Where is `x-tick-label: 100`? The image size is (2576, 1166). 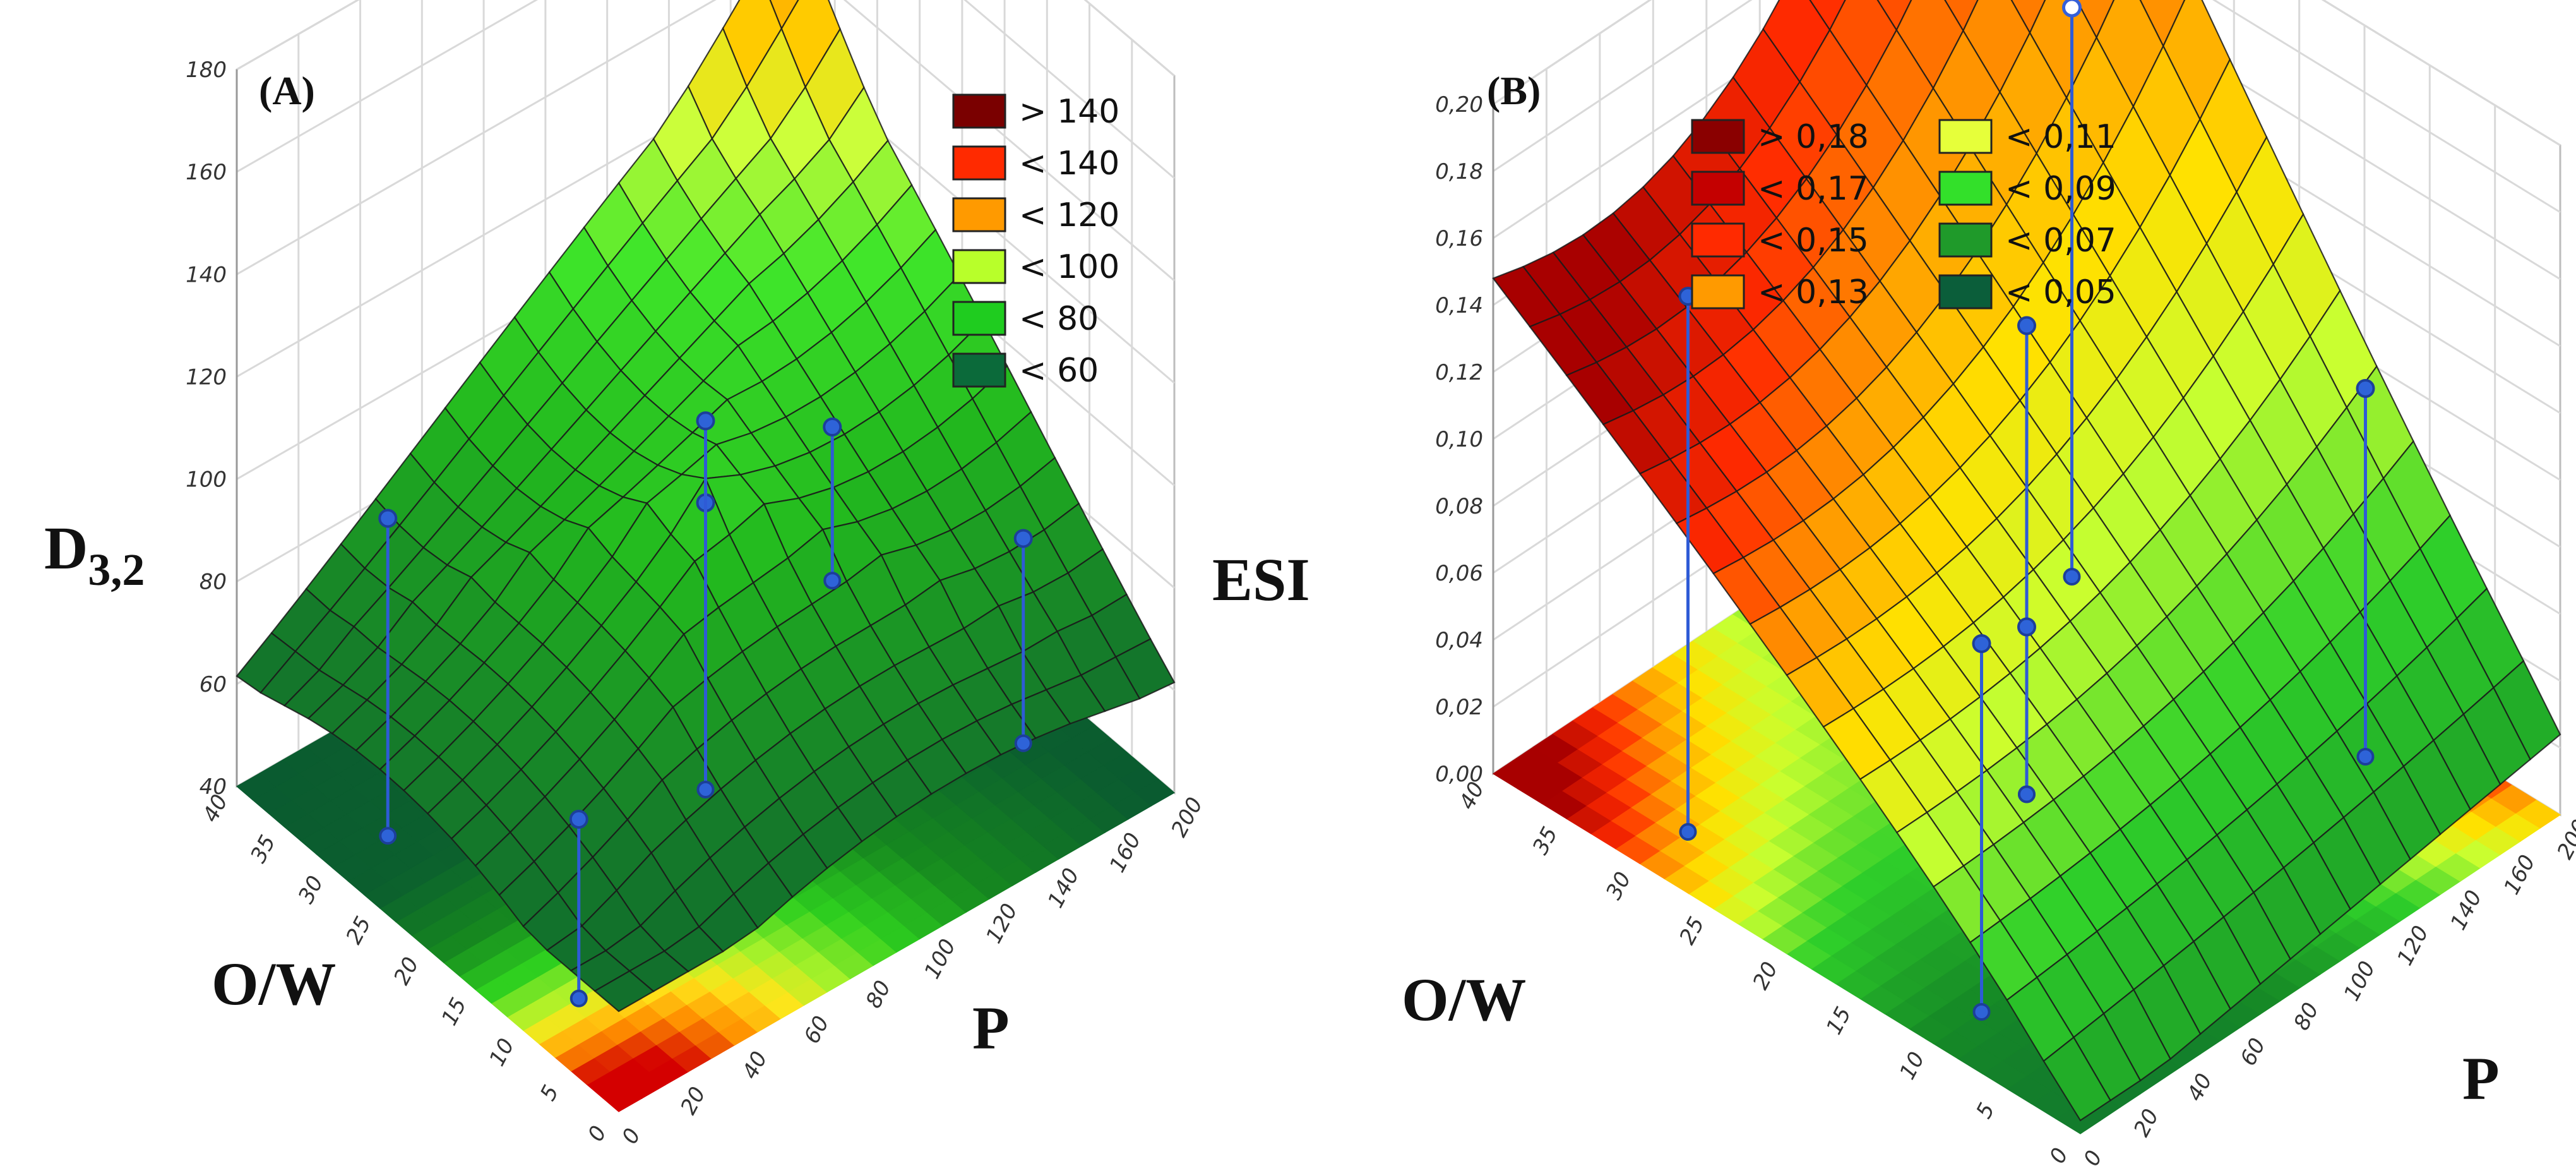 x-tick-label: 100 is located at coordinates (940, 959).